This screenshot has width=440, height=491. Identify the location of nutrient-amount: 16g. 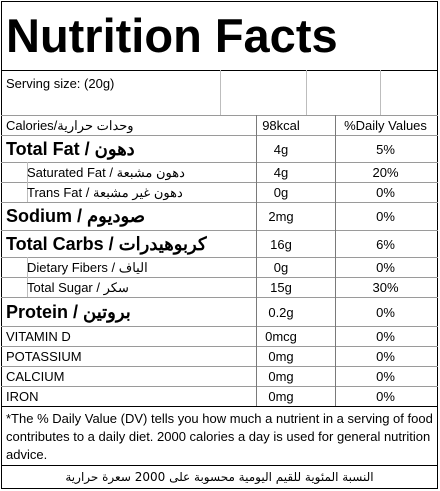
(281, 244).